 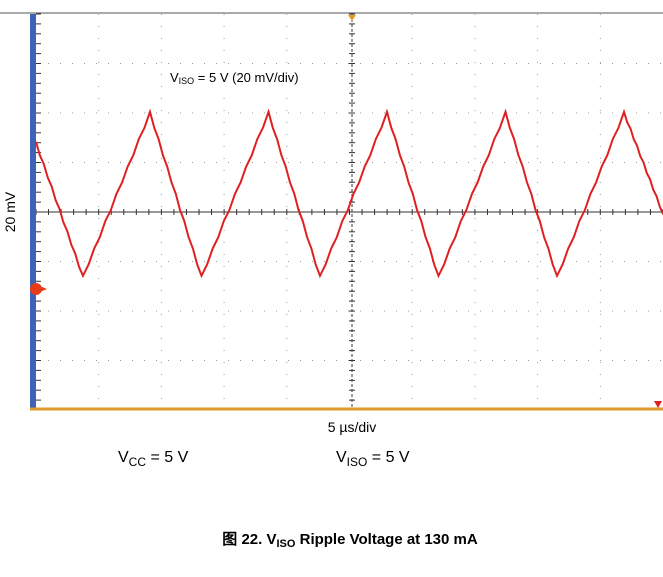 I want to click on text: Ripple Voltage at 130 mA, so click(x=386, y=539).